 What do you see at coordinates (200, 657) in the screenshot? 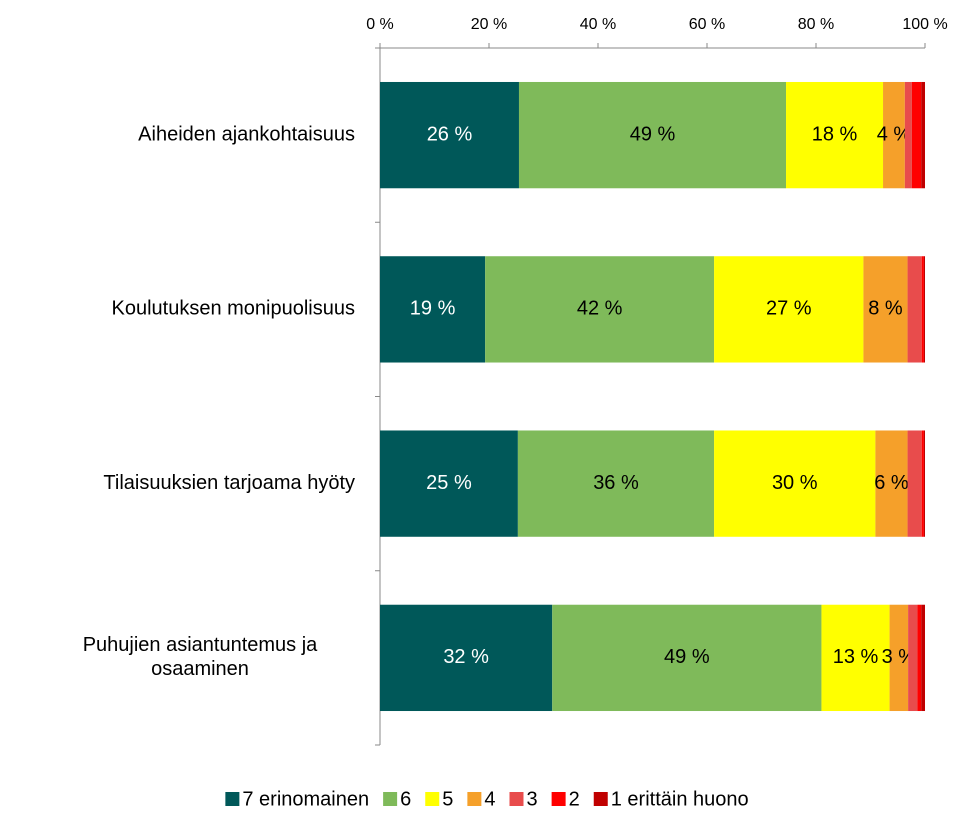
I see `category-label: Puhujien asiantuntemus ja osaaminen` at bounding box center [200, 657].